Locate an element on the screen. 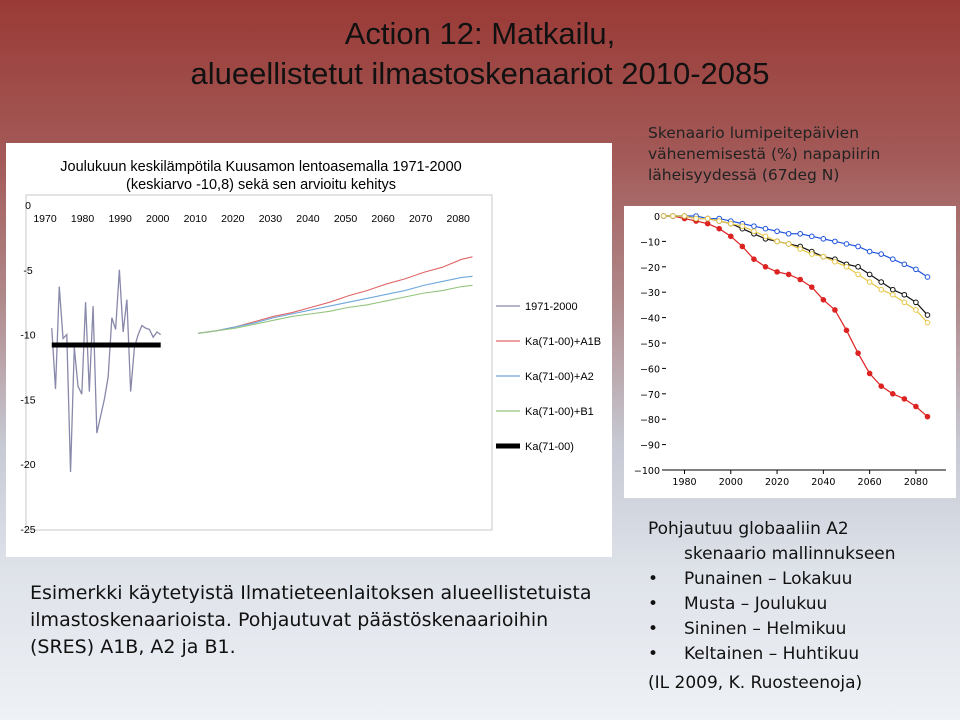 This screenshot has width=960, height=720. x-tick-label: 2070 is located at coordinates (421, 219).